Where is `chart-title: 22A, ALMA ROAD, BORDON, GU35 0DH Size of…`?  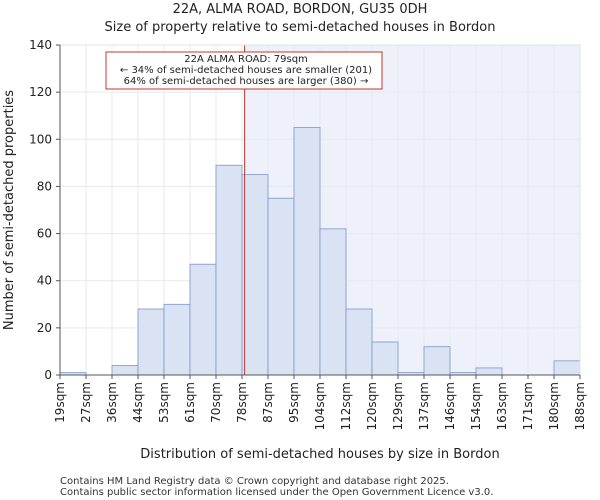 chart-title: 22A, ALMA ROAD, BORDON, GU35 0DH Size of… is located at coordinates (300, 18).